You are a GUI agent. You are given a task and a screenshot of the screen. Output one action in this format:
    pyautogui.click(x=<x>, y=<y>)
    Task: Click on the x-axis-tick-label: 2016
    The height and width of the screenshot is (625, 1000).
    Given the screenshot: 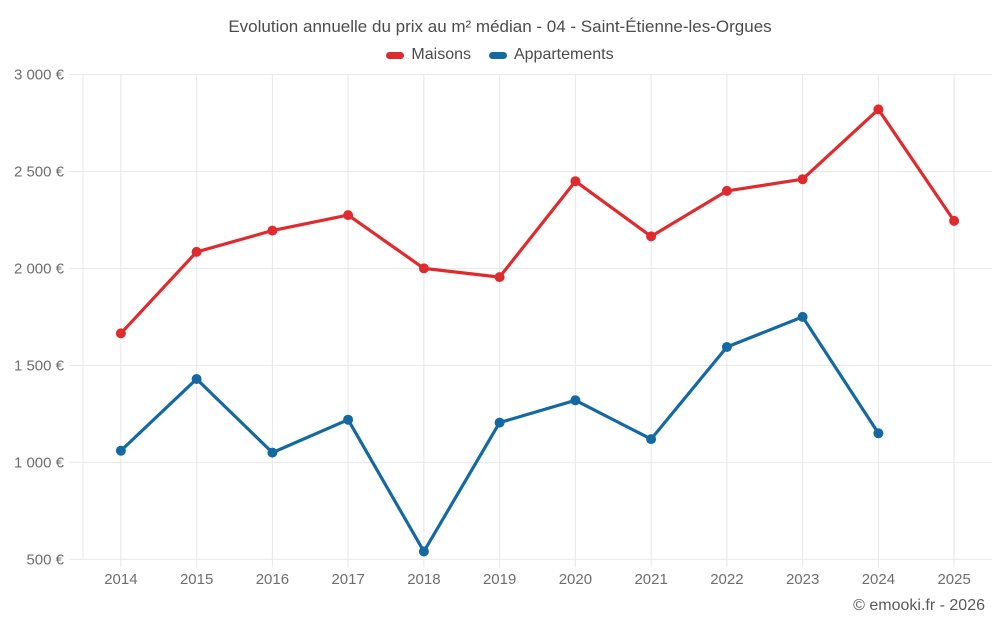 What is the action you would take?
    pyautogui.click(x=272, y=579)
    